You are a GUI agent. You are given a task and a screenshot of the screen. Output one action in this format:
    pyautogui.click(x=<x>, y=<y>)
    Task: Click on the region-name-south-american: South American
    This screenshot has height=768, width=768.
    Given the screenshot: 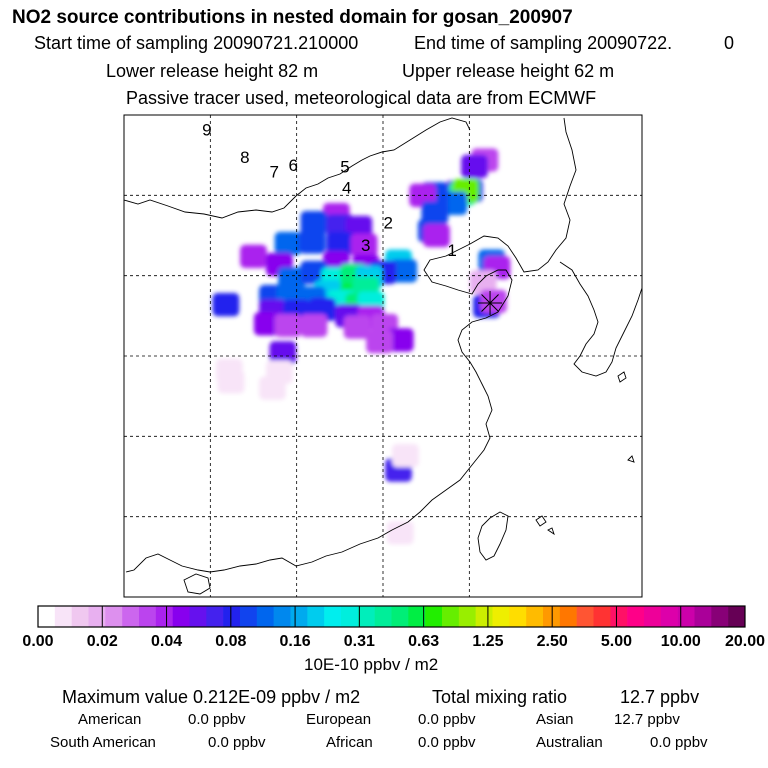 What is the action you would take?
    pyautogui.click(x=103, y=742)
    